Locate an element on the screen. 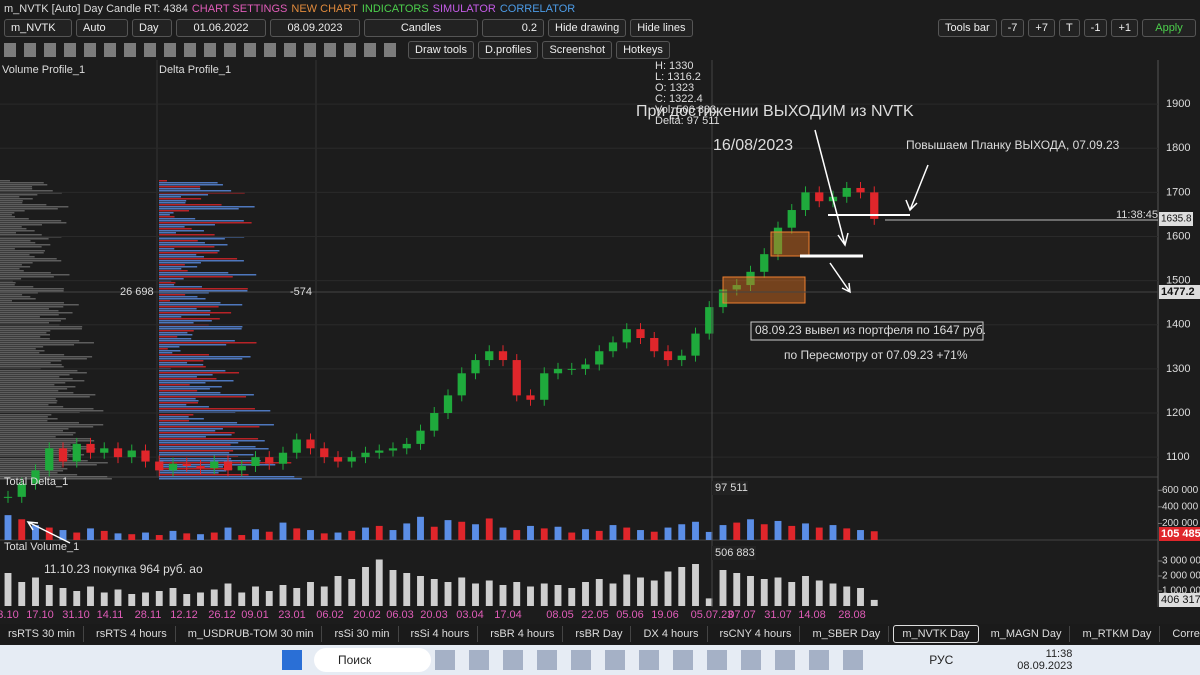 This screenshot has height=675, width=1200. annotation: При достижении ВЫХОДИМ из NVTK is located at coordinates (775, 111).